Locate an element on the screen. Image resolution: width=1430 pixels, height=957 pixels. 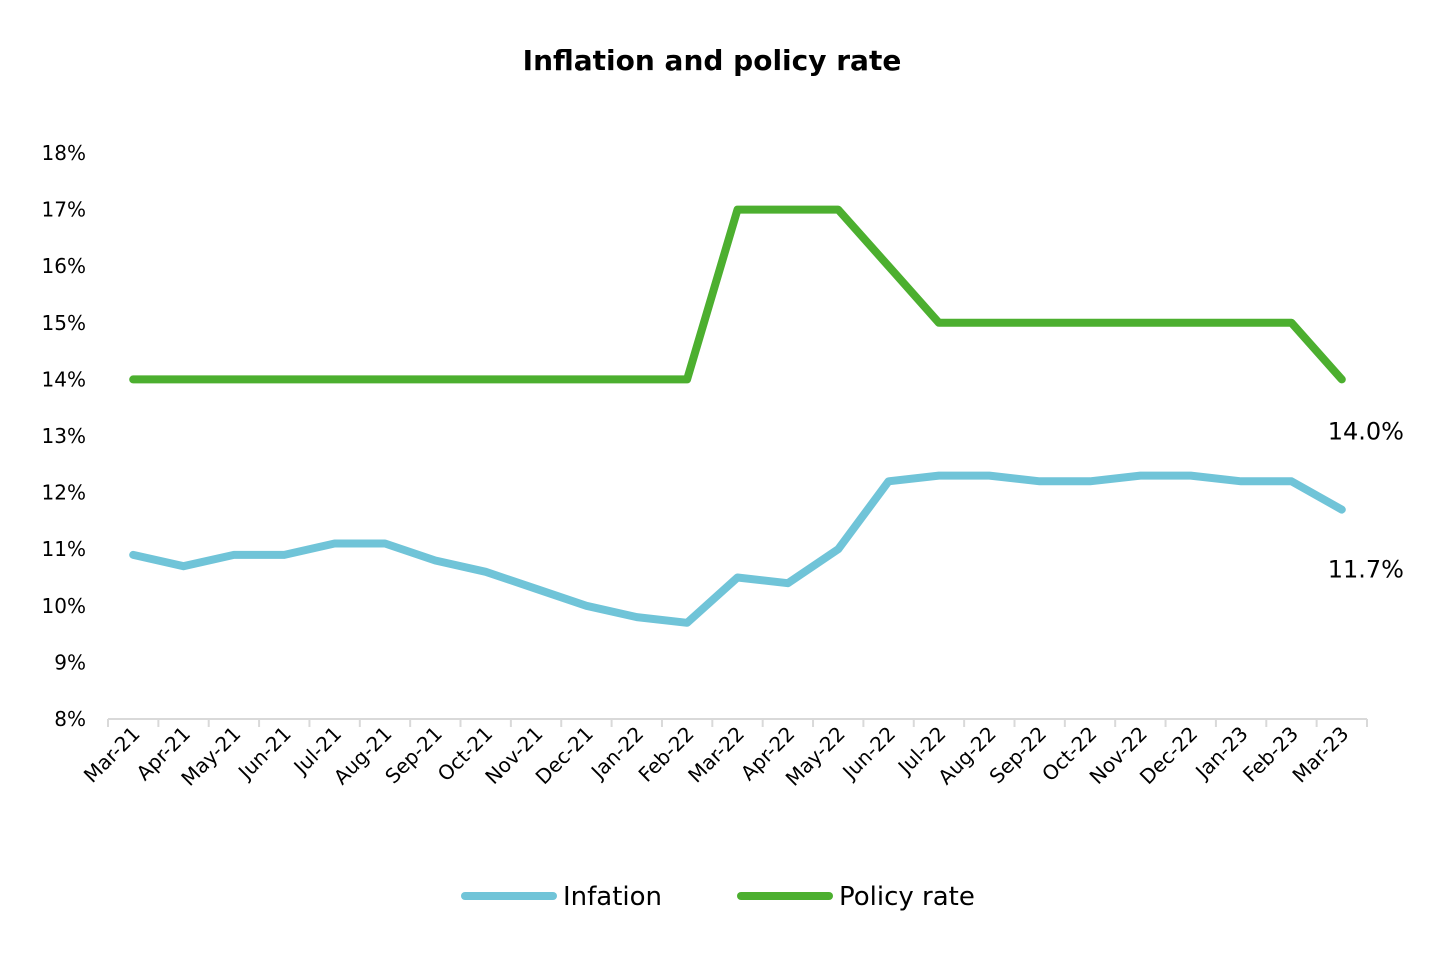
x-tick-label: Jun-21 is located at coordinates (264, 754).